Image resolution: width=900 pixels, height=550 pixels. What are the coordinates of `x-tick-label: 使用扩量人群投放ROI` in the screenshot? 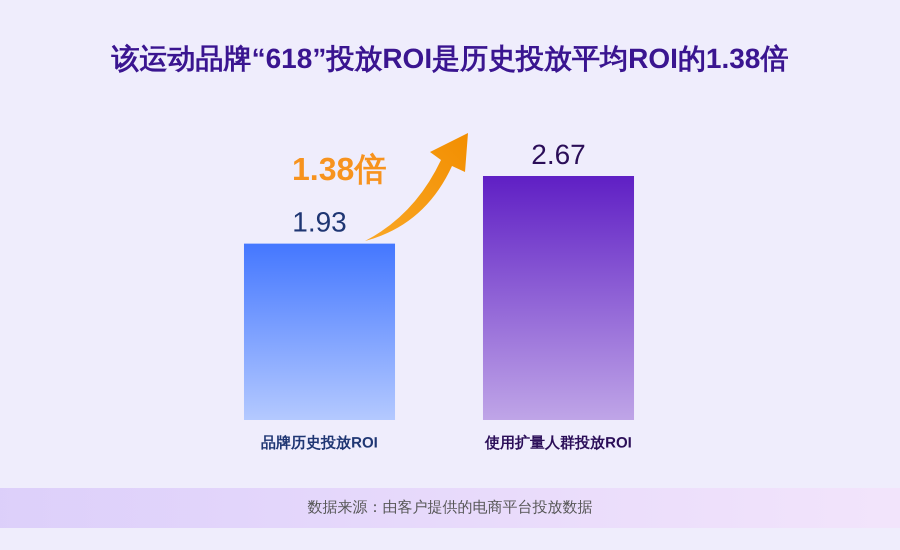 It's located at (558, 443).